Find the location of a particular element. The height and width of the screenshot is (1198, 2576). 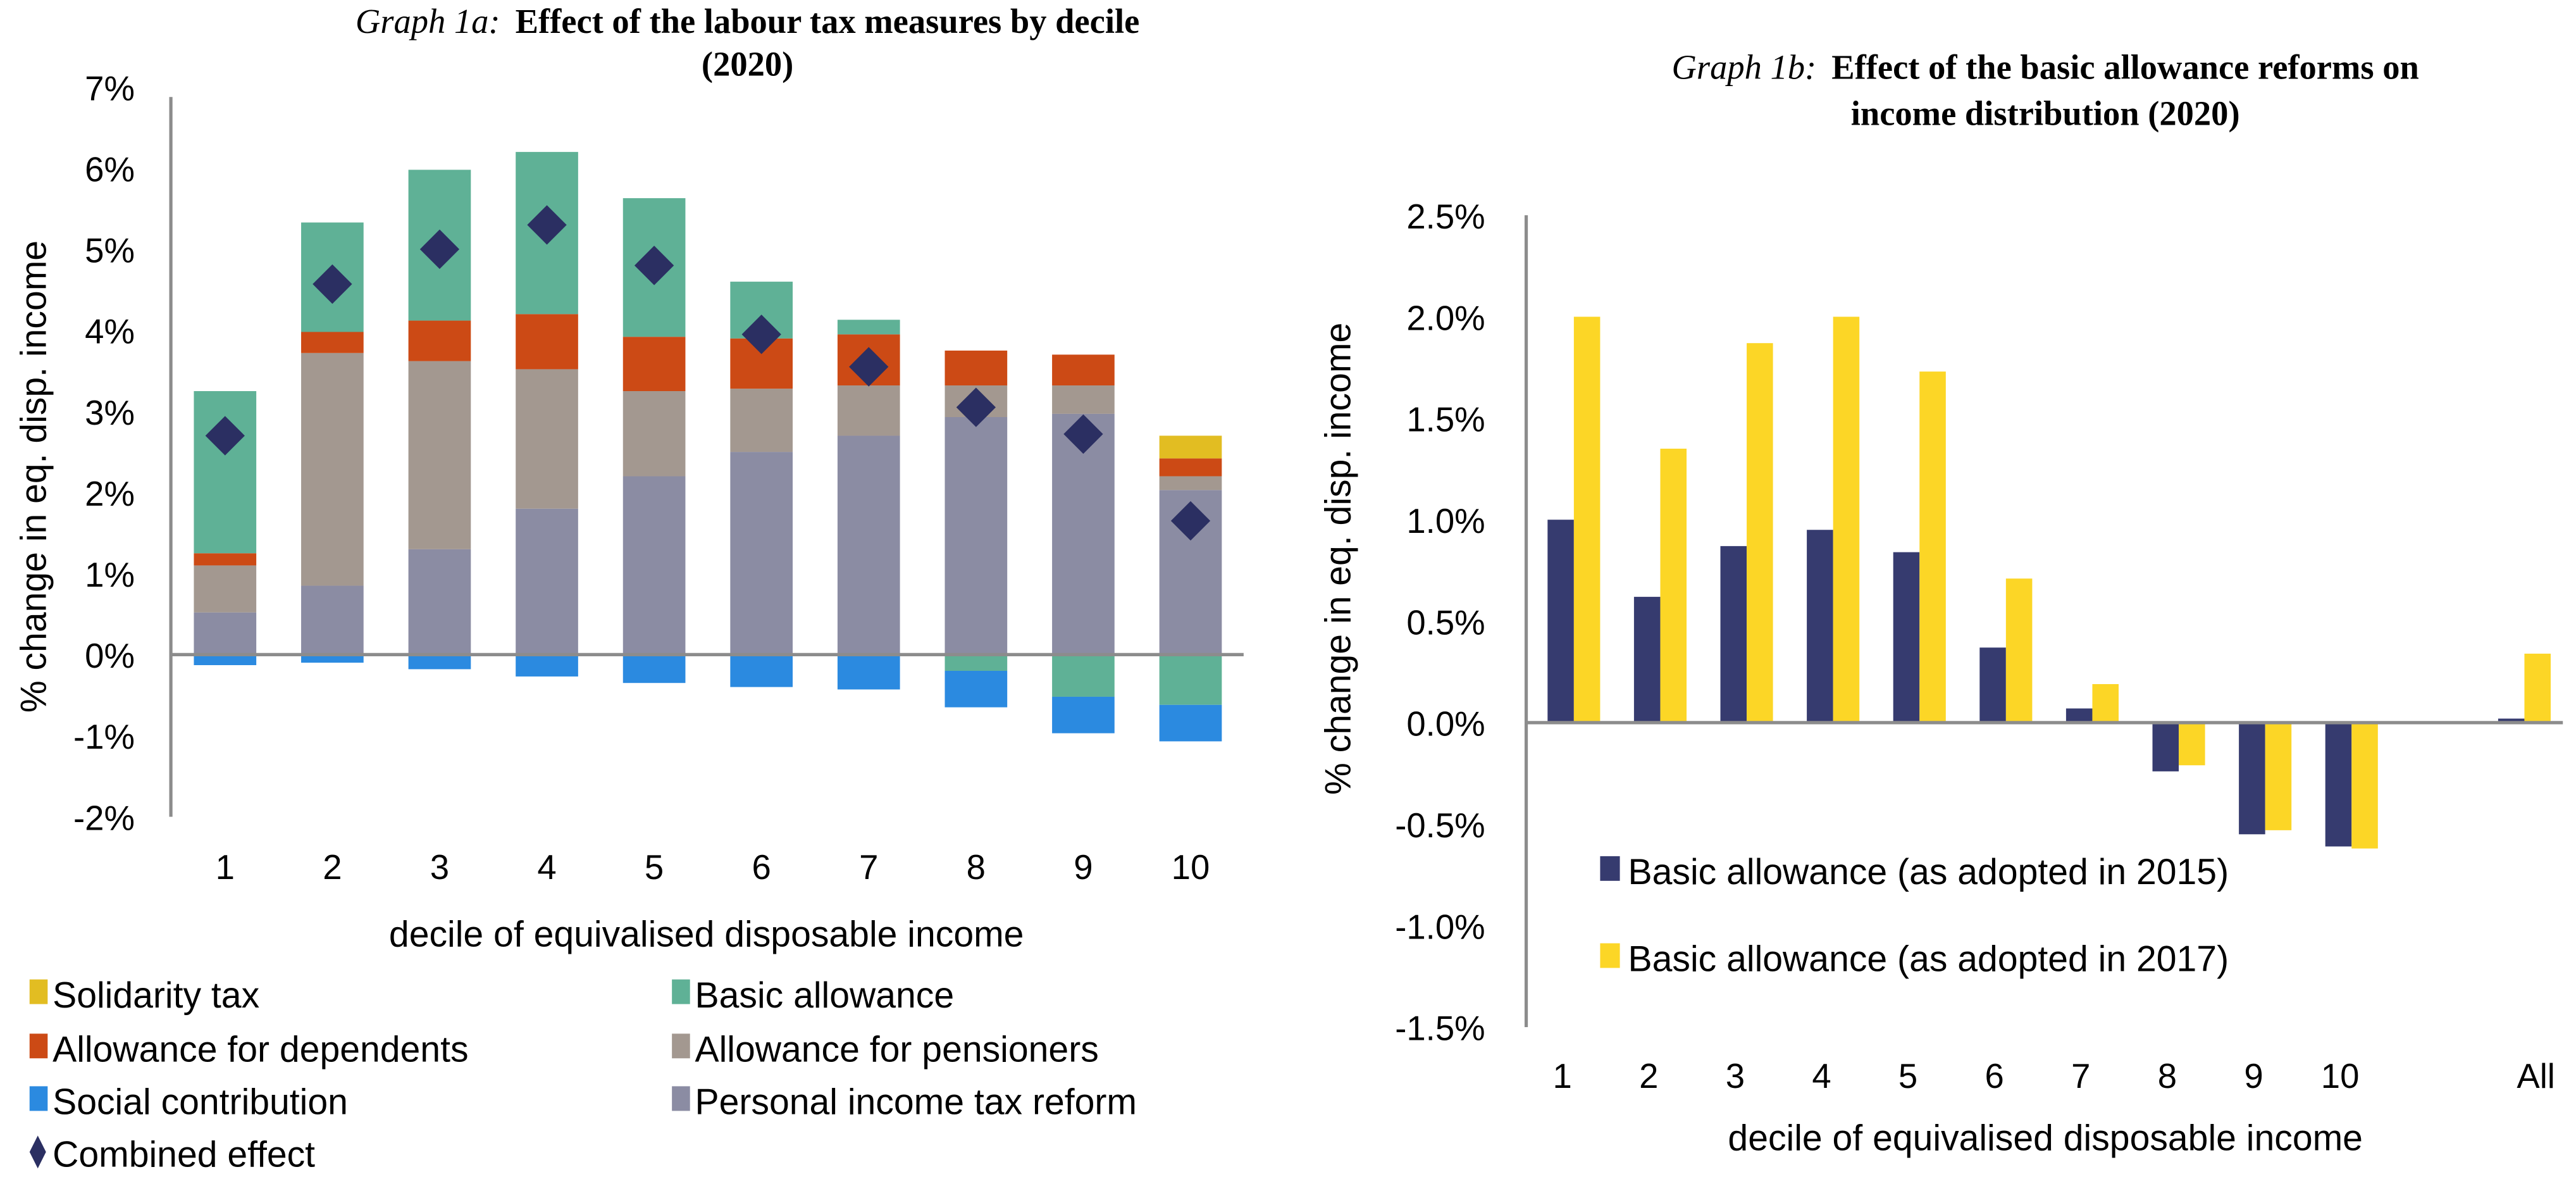

legend-label: Basic allowance is located at coordinates (825, 995).